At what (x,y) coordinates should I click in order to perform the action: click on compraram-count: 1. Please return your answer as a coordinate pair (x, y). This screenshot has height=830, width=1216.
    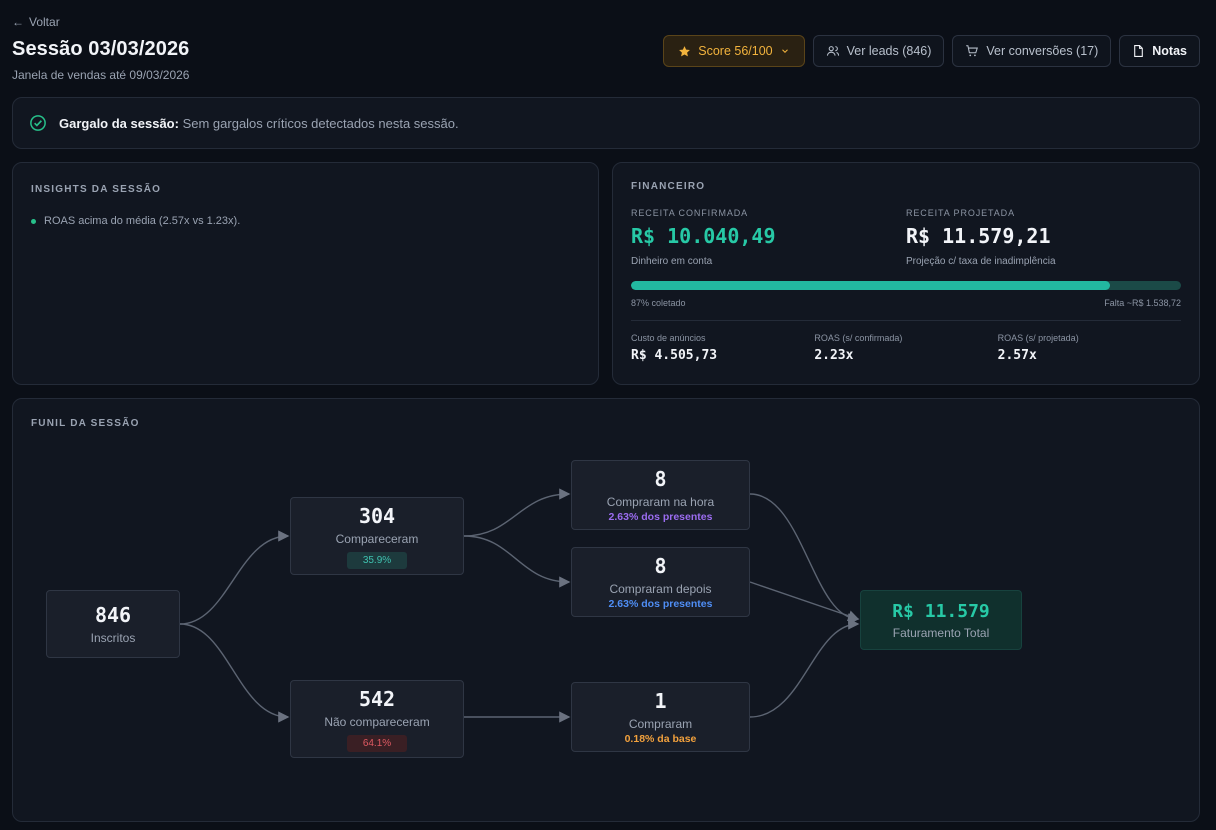
    Looking at the image, I should click on (660, 701).